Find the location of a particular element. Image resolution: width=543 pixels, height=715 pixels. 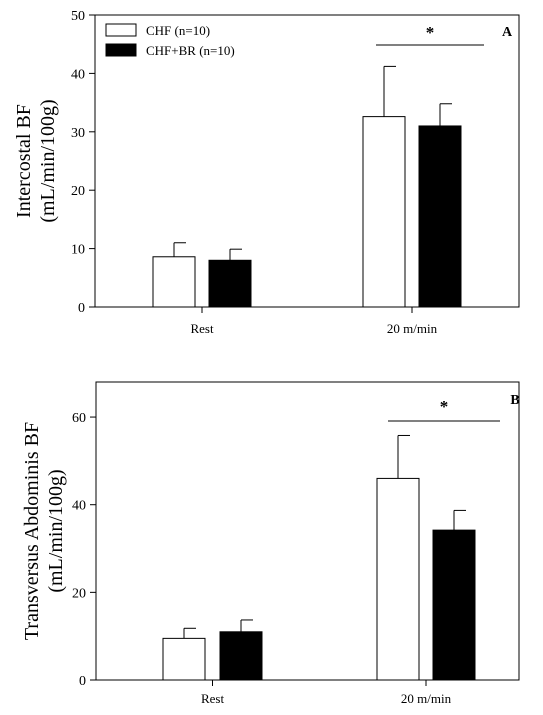

y-axis-label-line1: Intercostal BF is located at coordinates (24, 161).